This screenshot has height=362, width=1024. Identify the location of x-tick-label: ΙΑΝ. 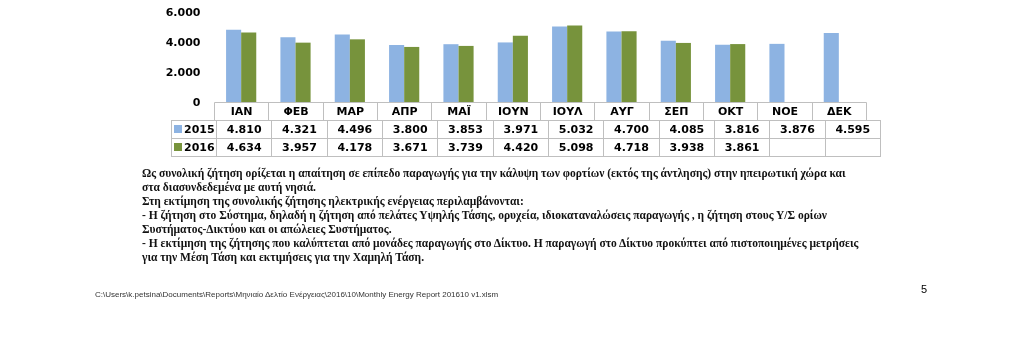
(241, 111).